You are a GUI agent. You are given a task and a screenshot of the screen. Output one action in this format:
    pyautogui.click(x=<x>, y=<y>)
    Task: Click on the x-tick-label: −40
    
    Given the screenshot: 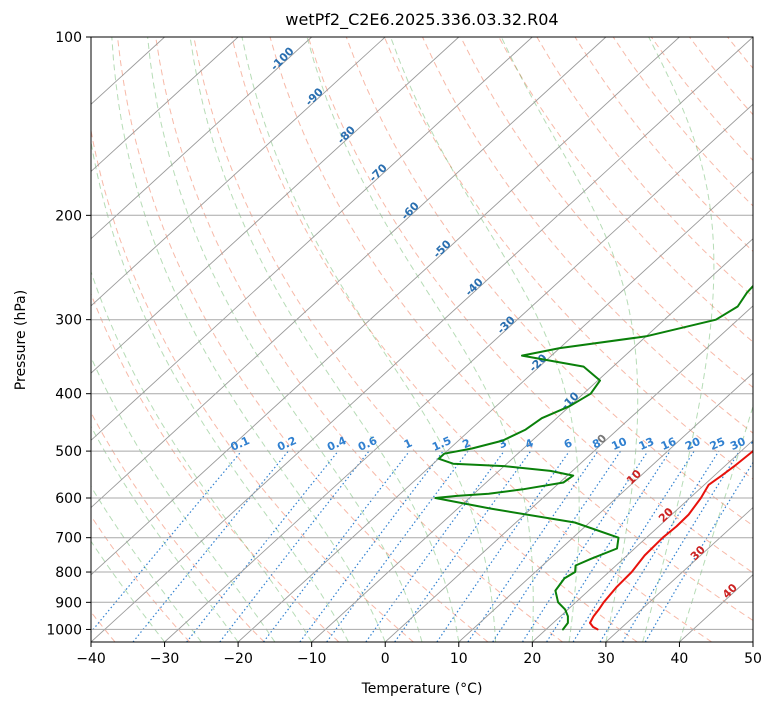 What is the action you would take?
    pyautogui.click(x=91, y=659)
    